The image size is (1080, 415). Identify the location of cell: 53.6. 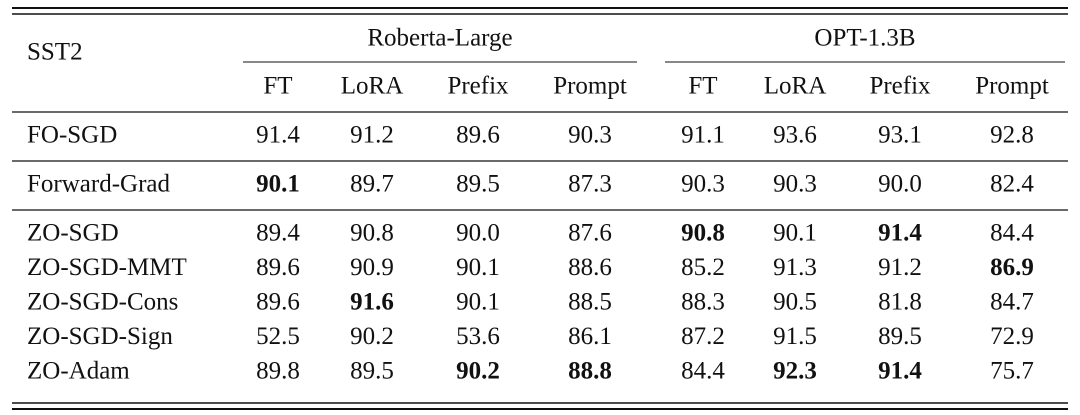
(478, 336).